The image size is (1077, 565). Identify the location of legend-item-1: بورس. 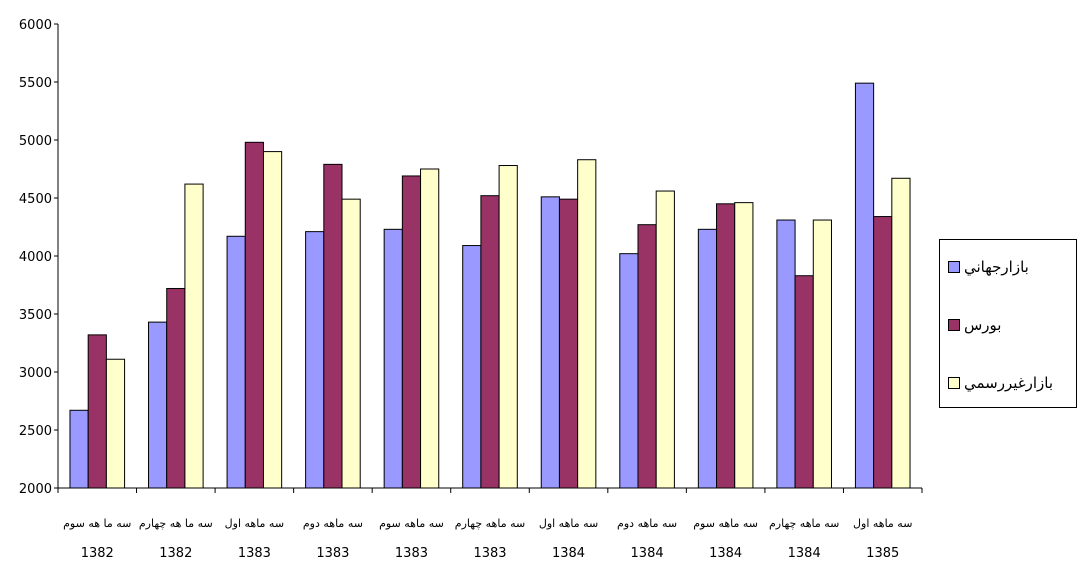
(974, 325).